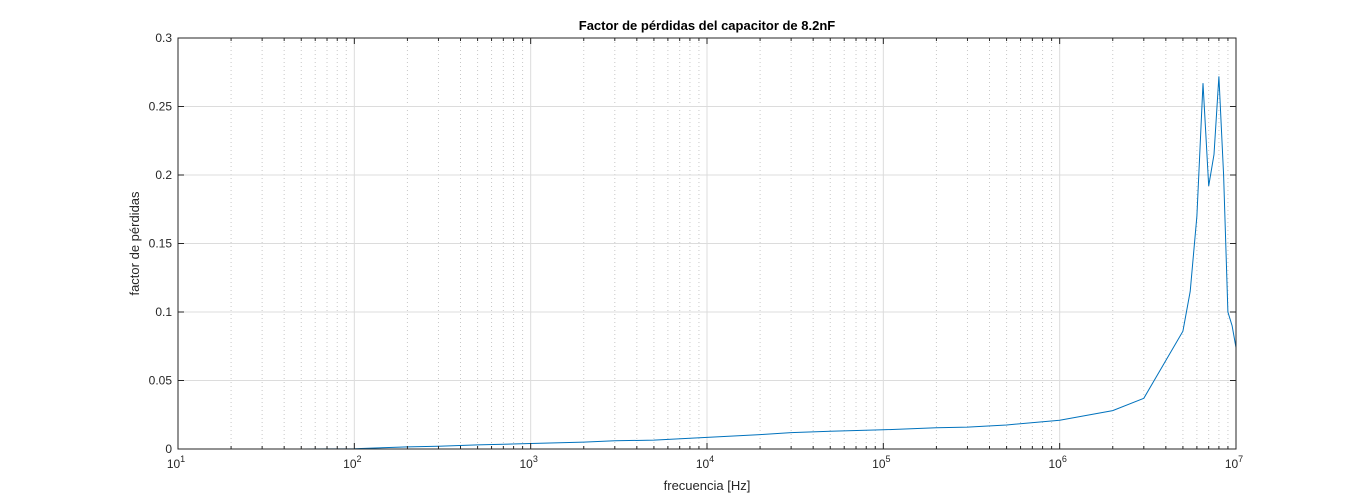  Describe the element at coordinates (161, 381) in the screenshot. I see `y-tick-label: 0.05` at that location.